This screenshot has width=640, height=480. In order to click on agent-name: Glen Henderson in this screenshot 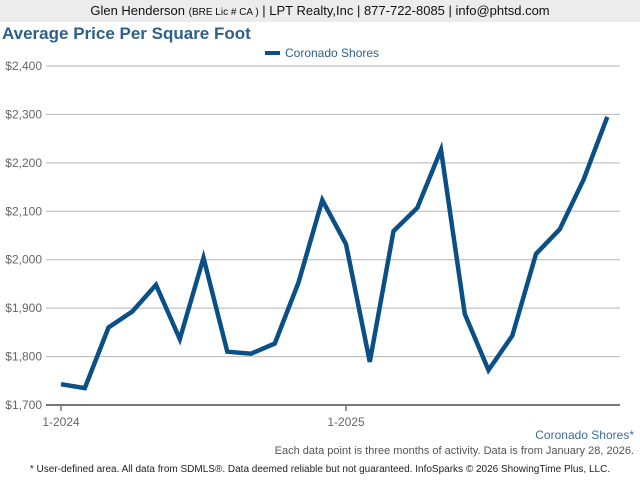, I will do `click(138, 10)`.